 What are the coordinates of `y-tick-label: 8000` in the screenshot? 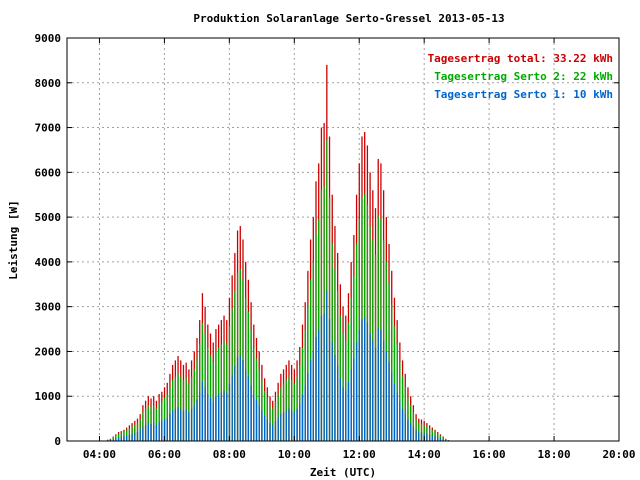 It's located at (48, 83).